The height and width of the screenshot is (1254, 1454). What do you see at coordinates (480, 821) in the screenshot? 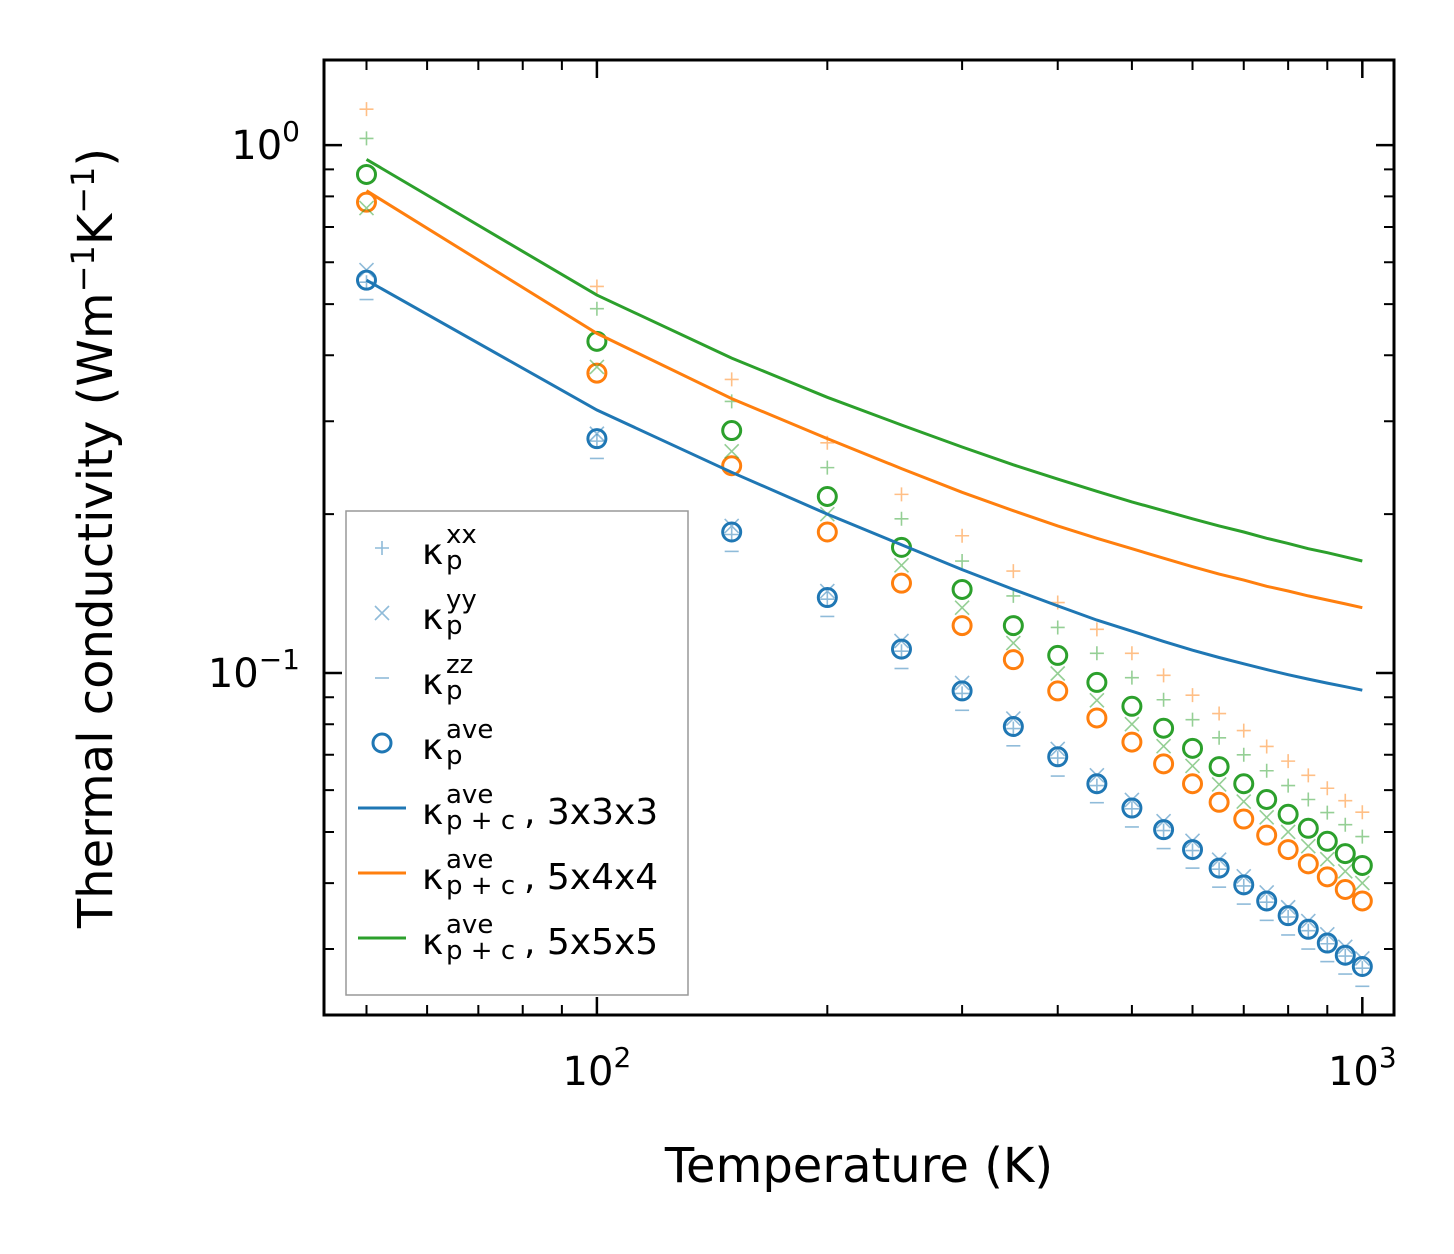
I see `legend-sub: p + c` at bounding box center [480, 821].